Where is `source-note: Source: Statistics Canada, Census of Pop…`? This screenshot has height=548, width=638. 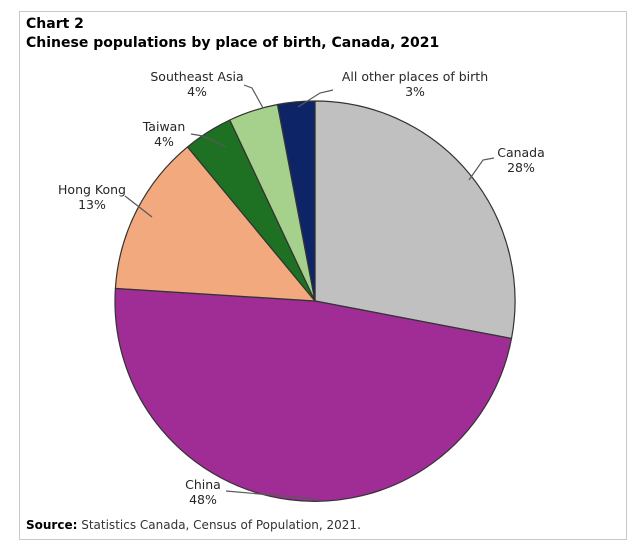
source-note: Source: Statistics Canada, Census of Pop… is located at coordinates (193, 525).